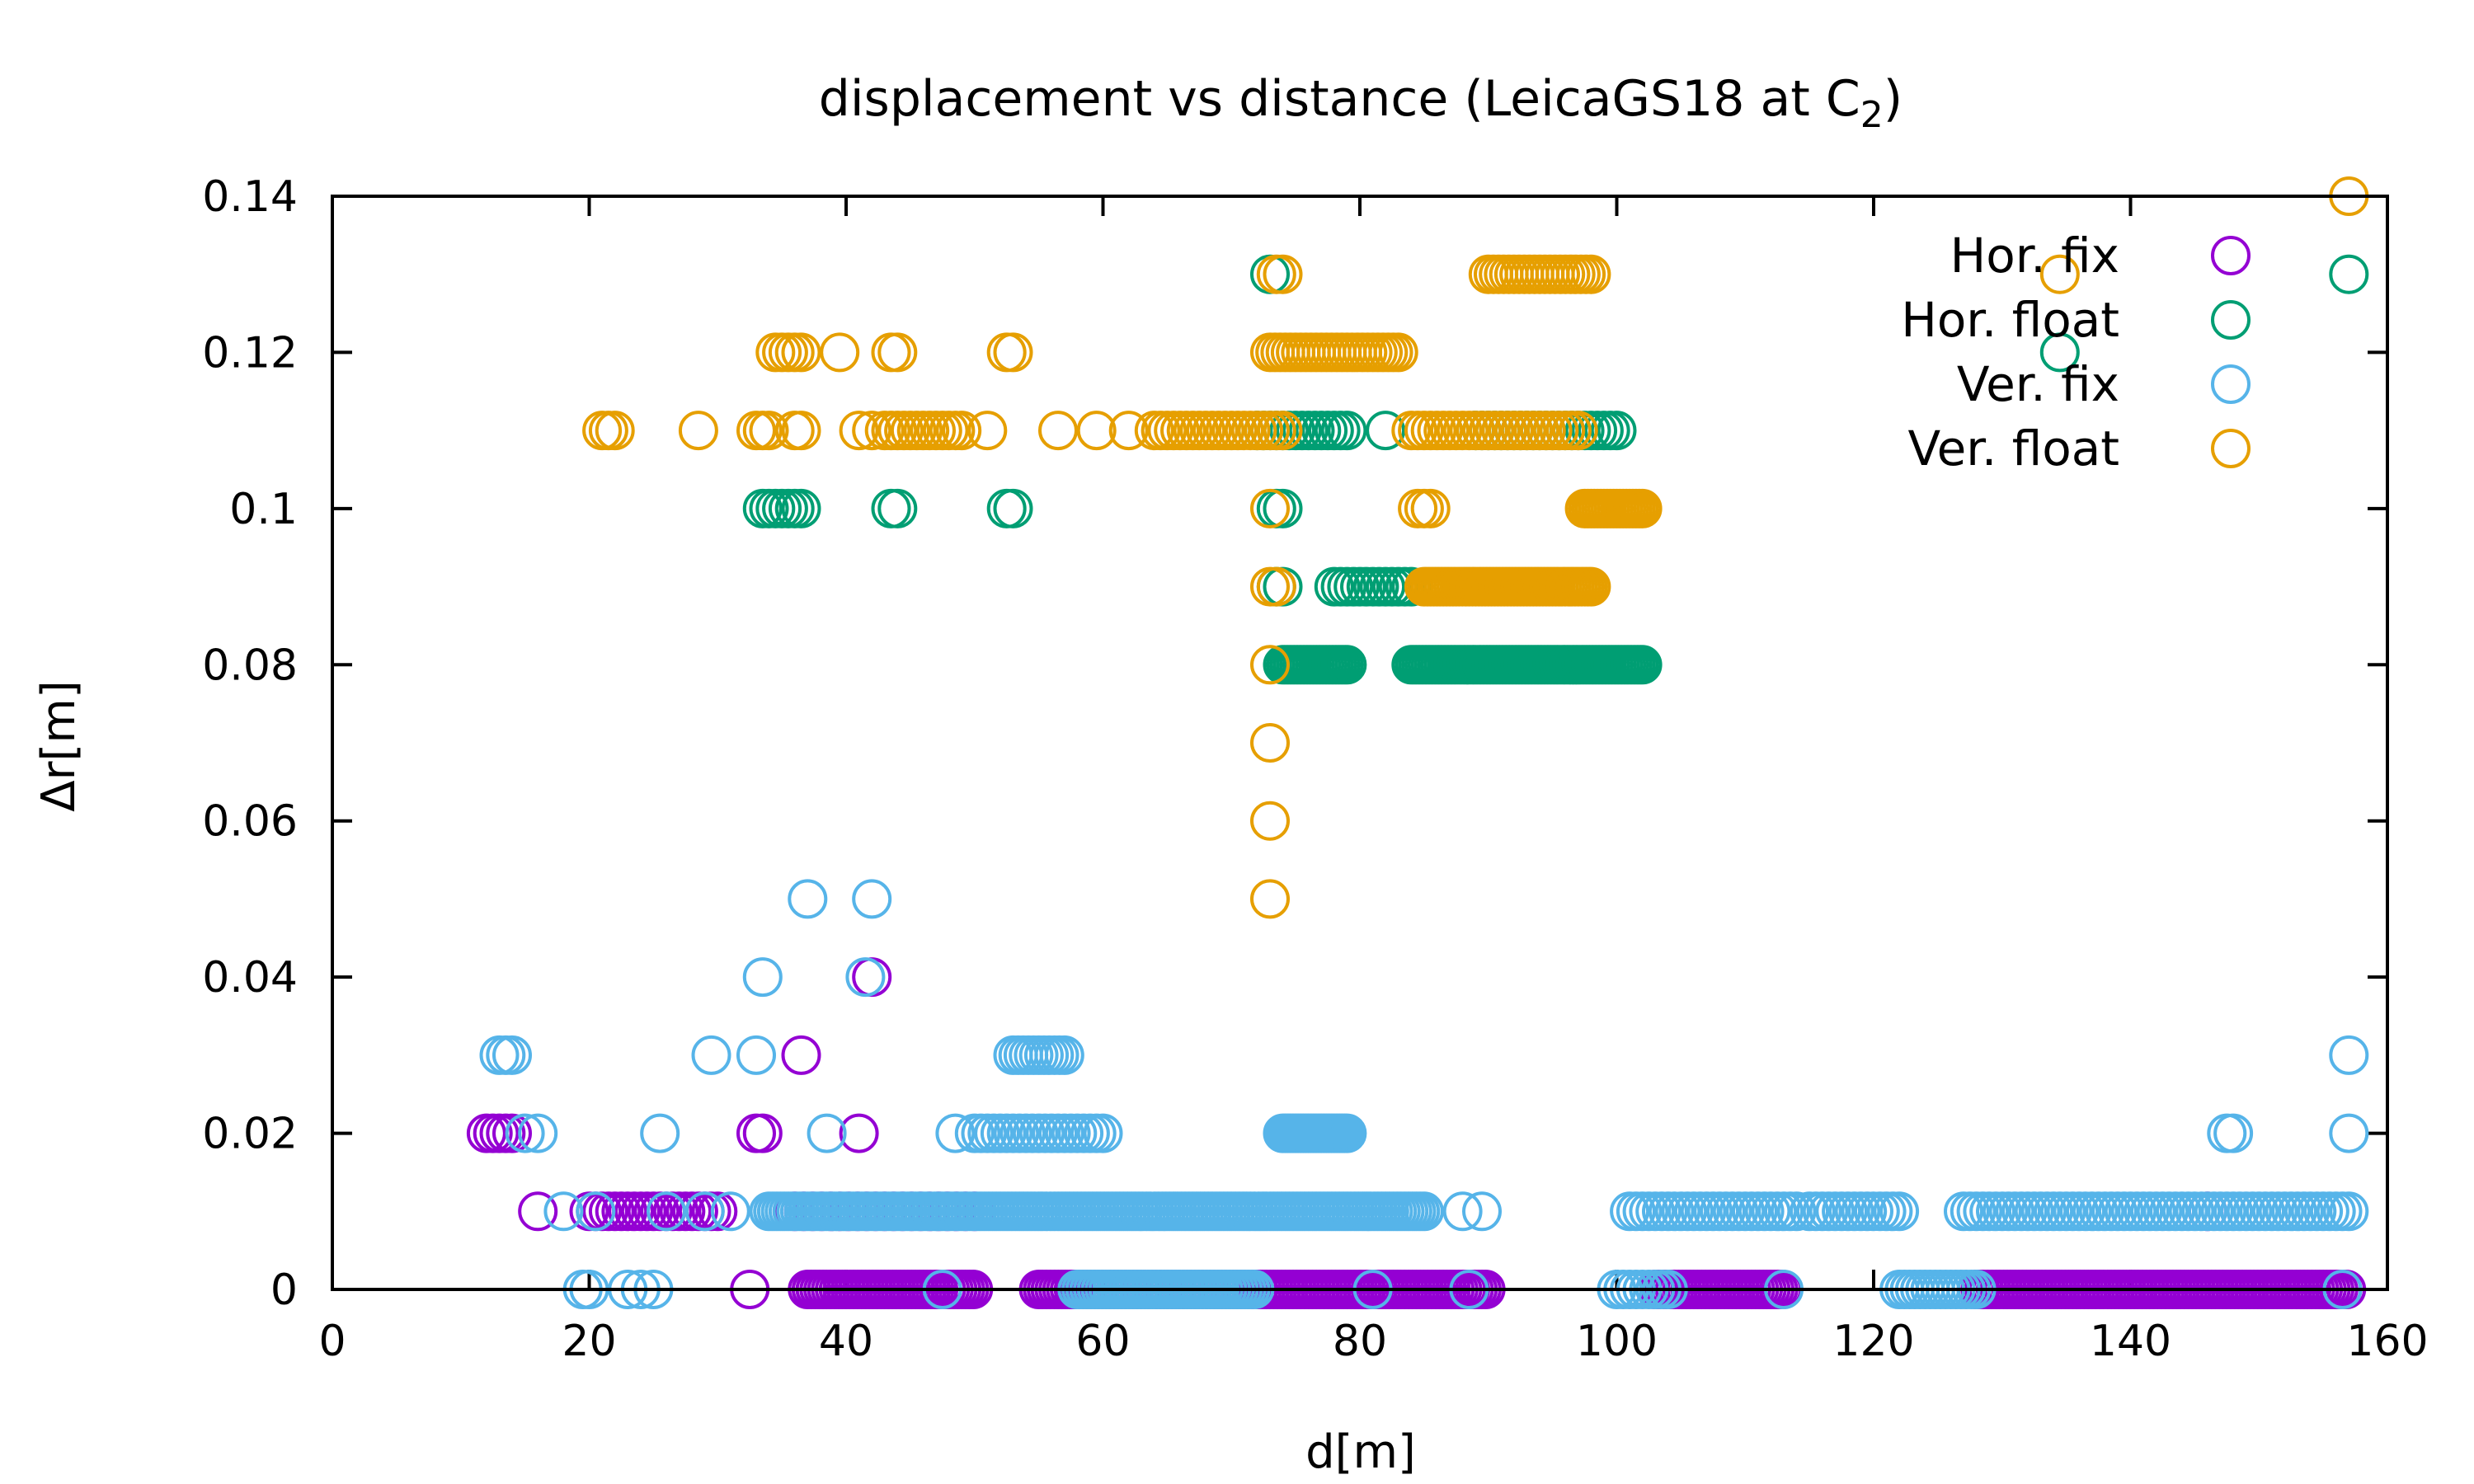 The height and width of the screenshot is (1484, 2474). What do you see at coordinates (250, 1134) in the screenshot?
I see `y-tick-label: 0.02` at bounding box center [250, 1134].